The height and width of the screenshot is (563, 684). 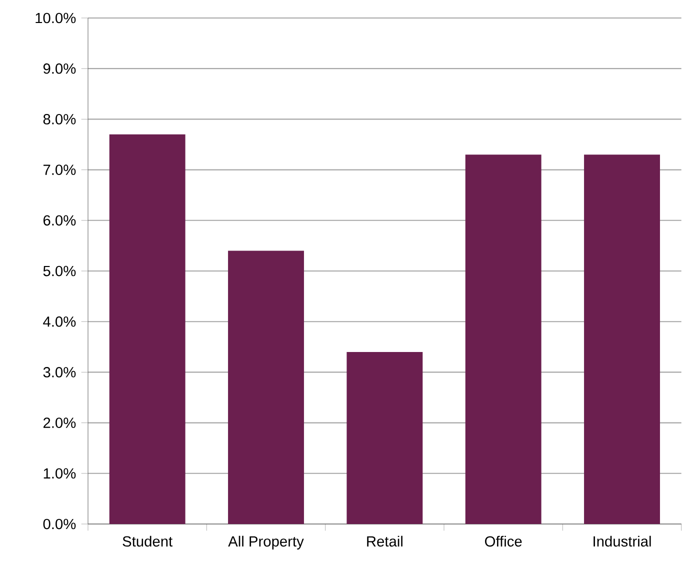 I want to click on y-tick-label: 0.0%, so click(x=59, y=524).